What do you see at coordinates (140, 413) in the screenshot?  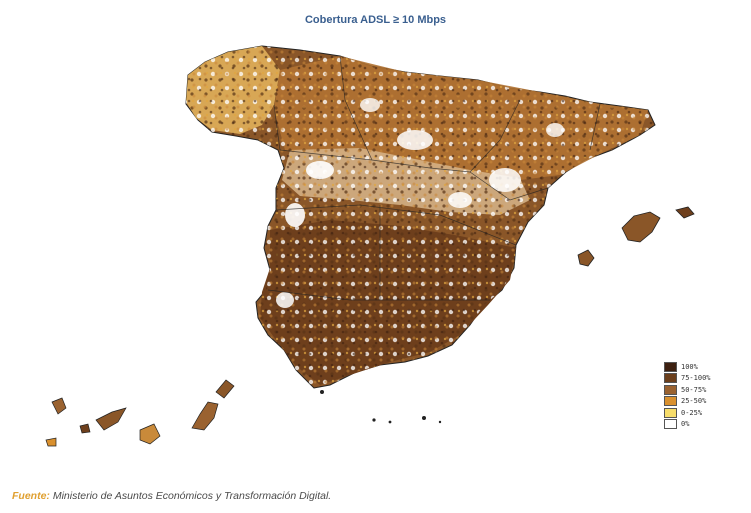 I see `canary-islands` at bounding box center [140, 413].